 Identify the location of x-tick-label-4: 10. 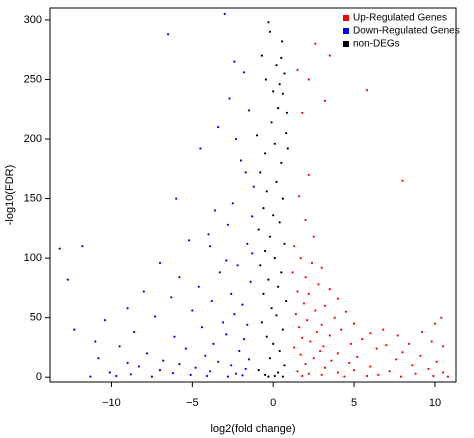
(435, 403).